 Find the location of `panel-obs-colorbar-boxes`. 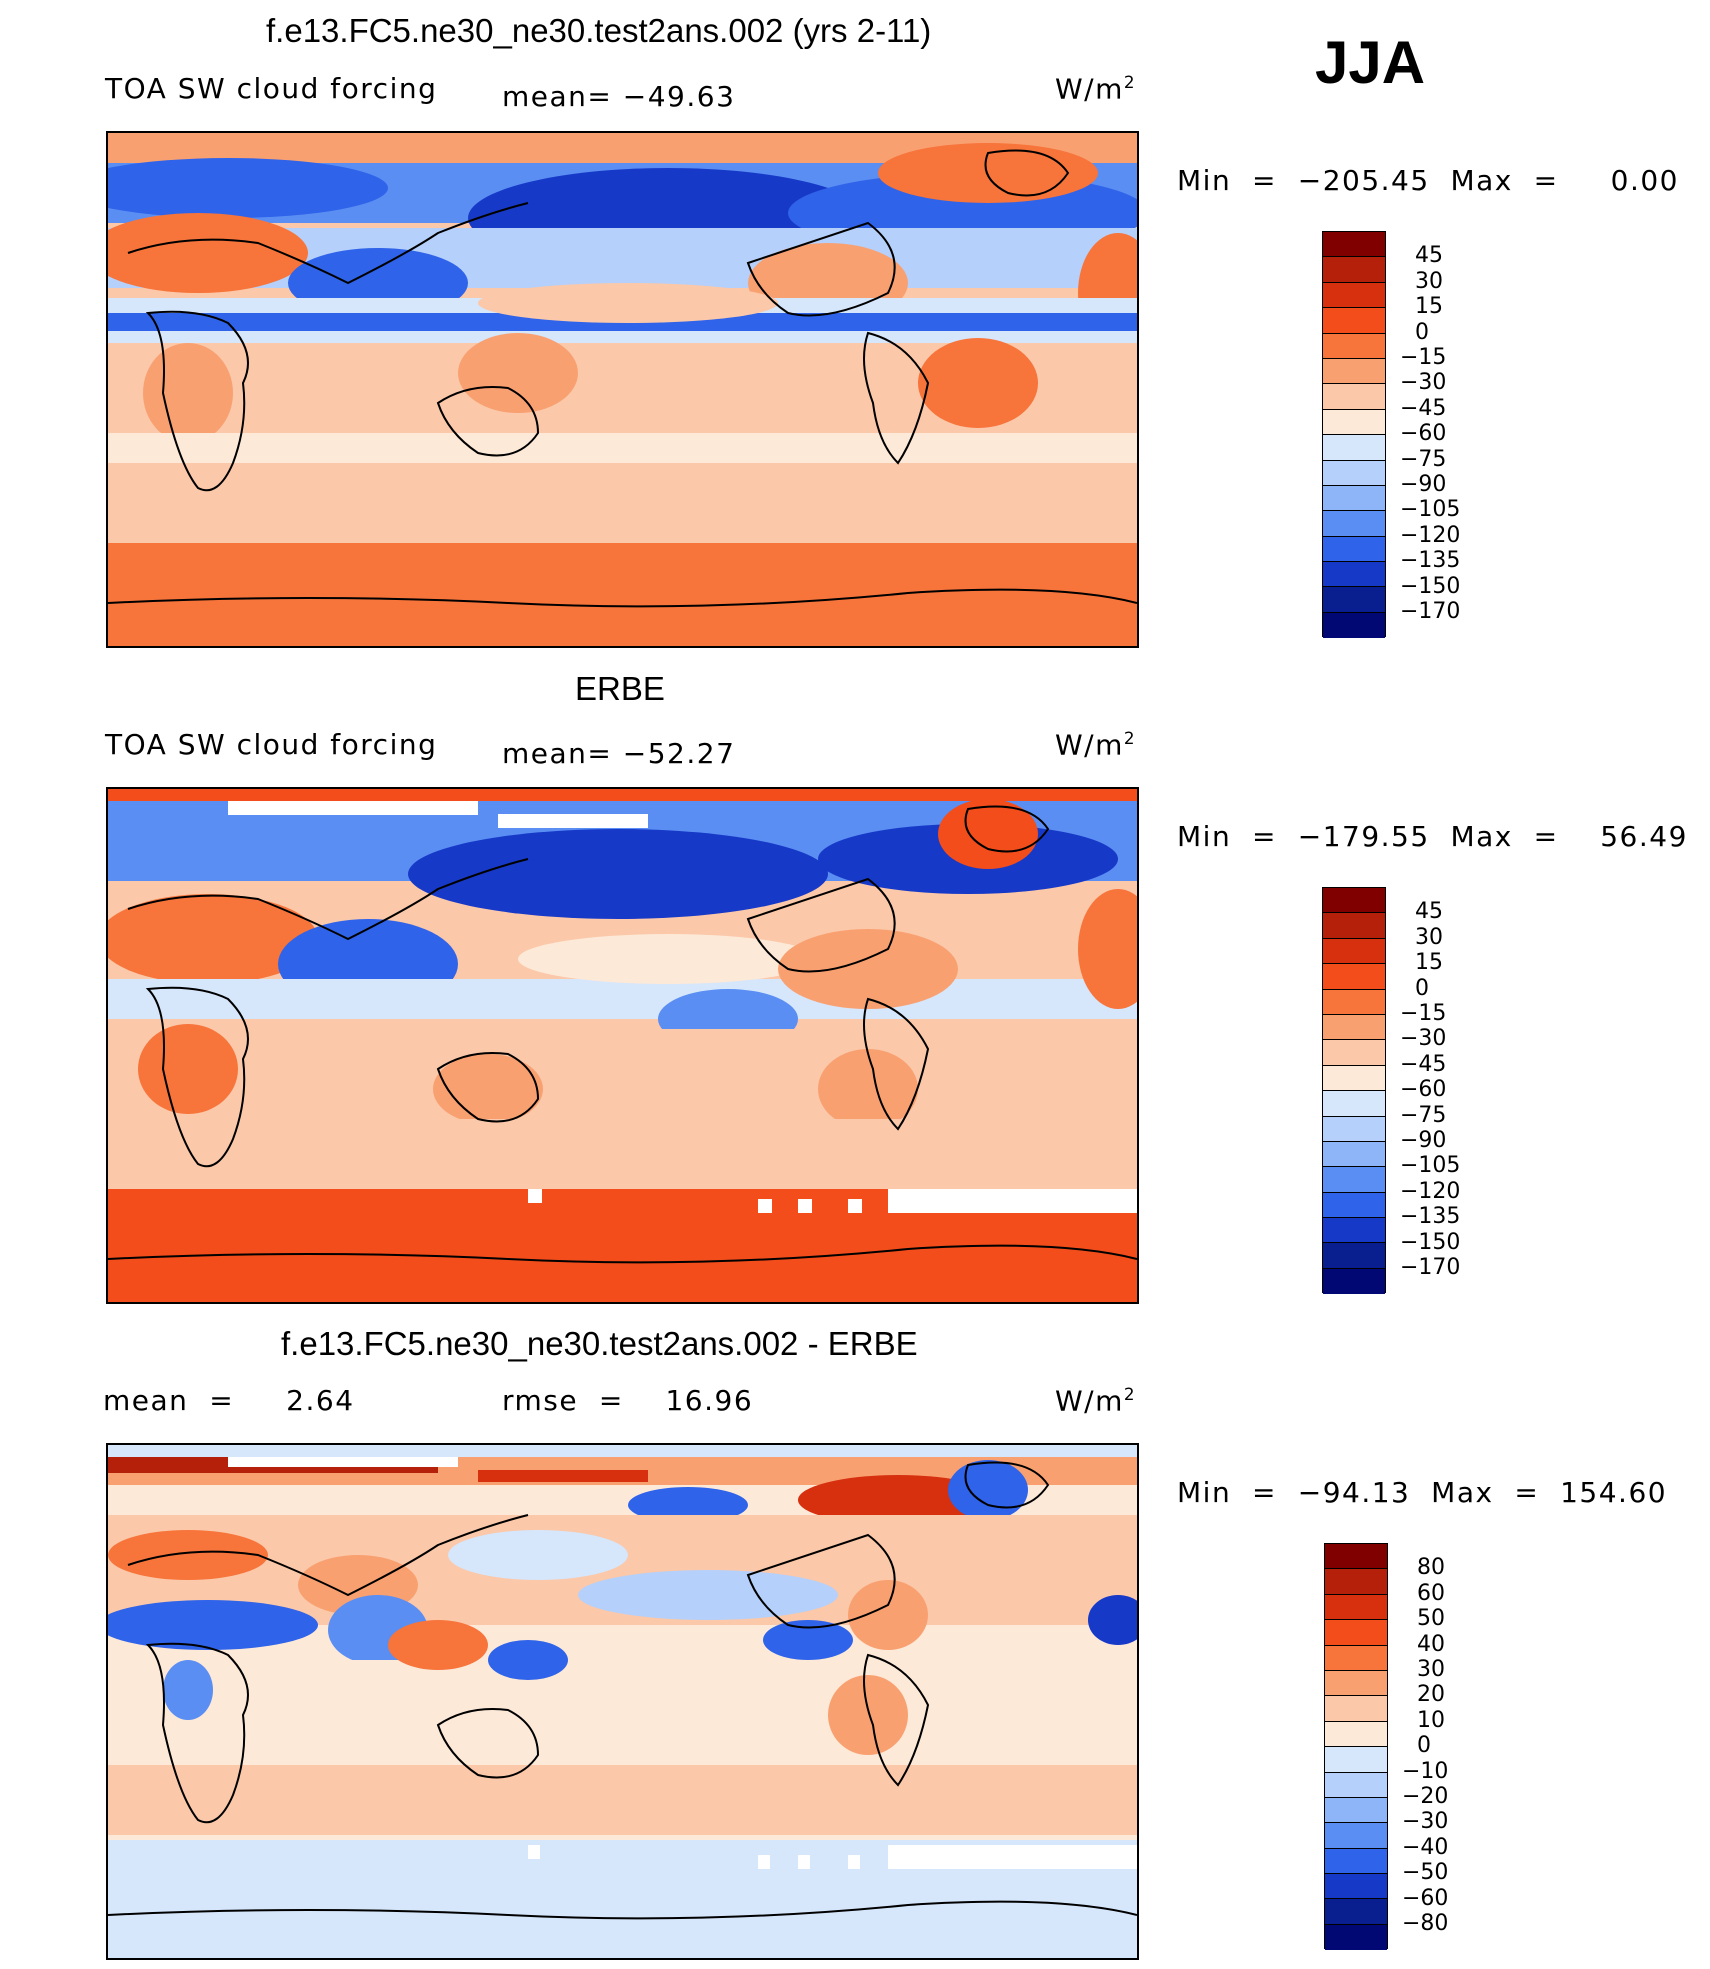

panel-obs-colorbar-boxes is located at coordinates (1354, 1091).